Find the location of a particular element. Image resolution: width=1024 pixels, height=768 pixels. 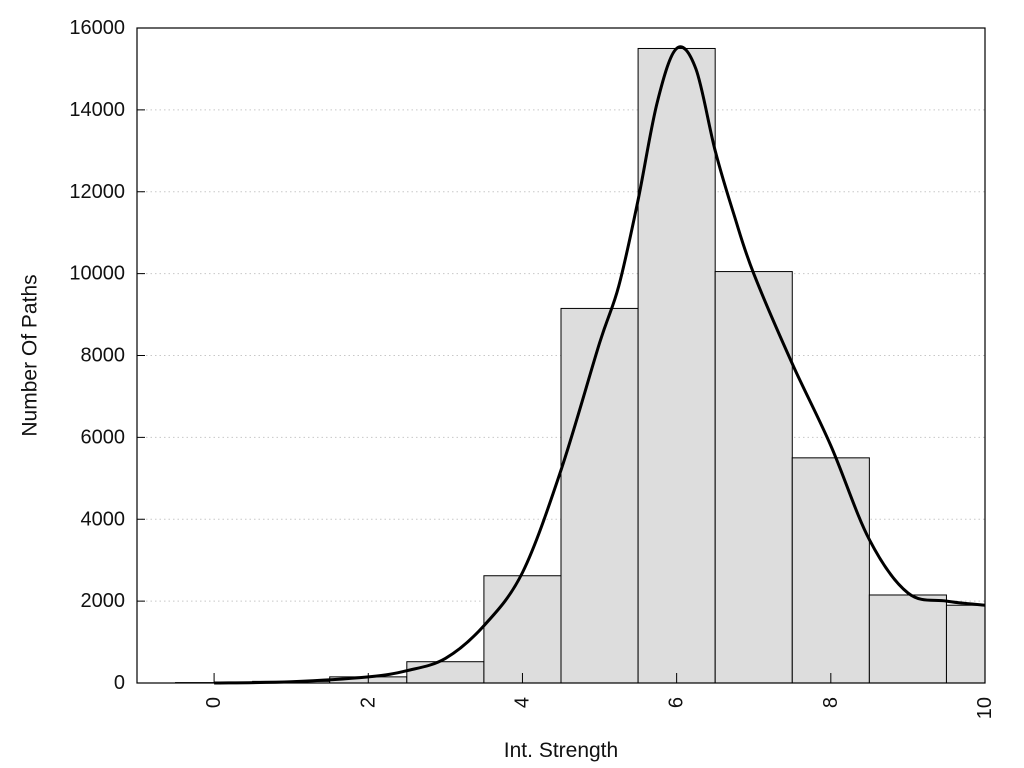

y-axis-ticks: 0 2000 4000 6000 8000 10000 12000 14000 16000 is located at coordinates (107, 355).